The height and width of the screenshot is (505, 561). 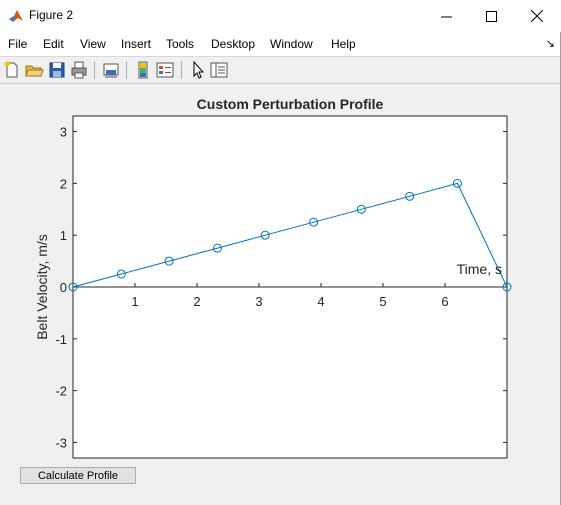 I want to click on y-axis-label: Belt Velocity, m/s, so click(x=42, y=287).